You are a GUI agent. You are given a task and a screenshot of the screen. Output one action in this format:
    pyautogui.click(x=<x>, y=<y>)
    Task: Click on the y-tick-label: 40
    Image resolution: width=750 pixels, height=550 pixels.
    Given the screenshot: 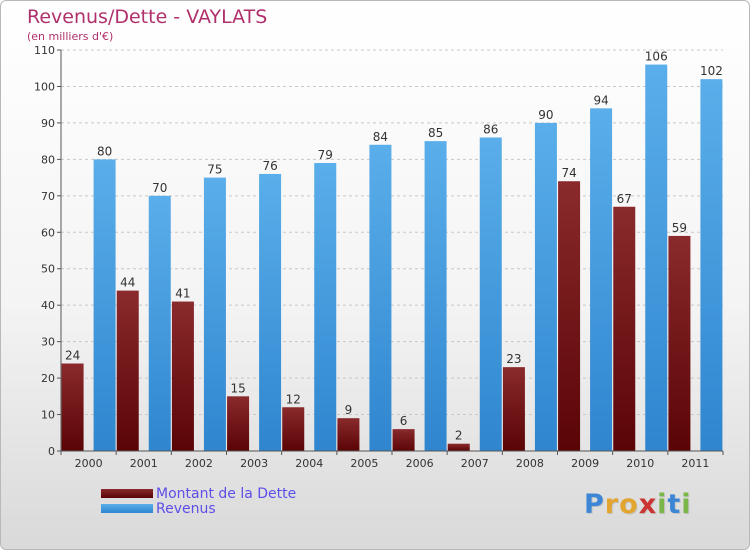 What is the action you would take?
    pyautogui.click(x=48, y=305)
    